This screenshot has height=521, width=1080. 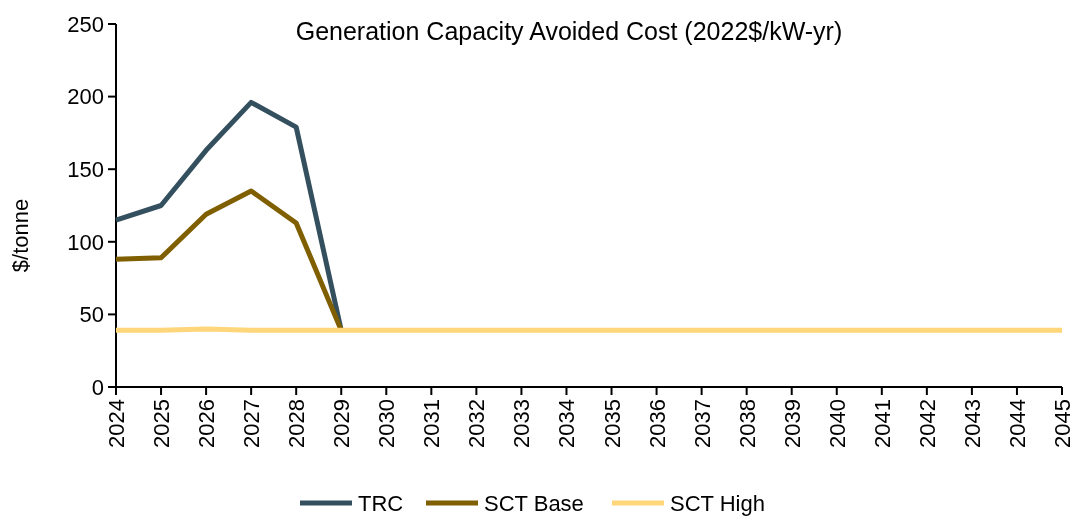 I want to click on x-tick-label: 2034, so click(x=567, y=423).